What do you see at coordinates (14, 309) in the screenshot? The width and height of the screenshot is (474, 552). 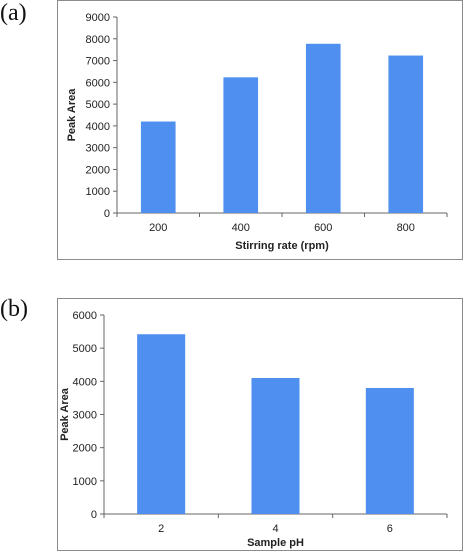 I see `panel-label-b: (b)` at bounding box center [14, 309].